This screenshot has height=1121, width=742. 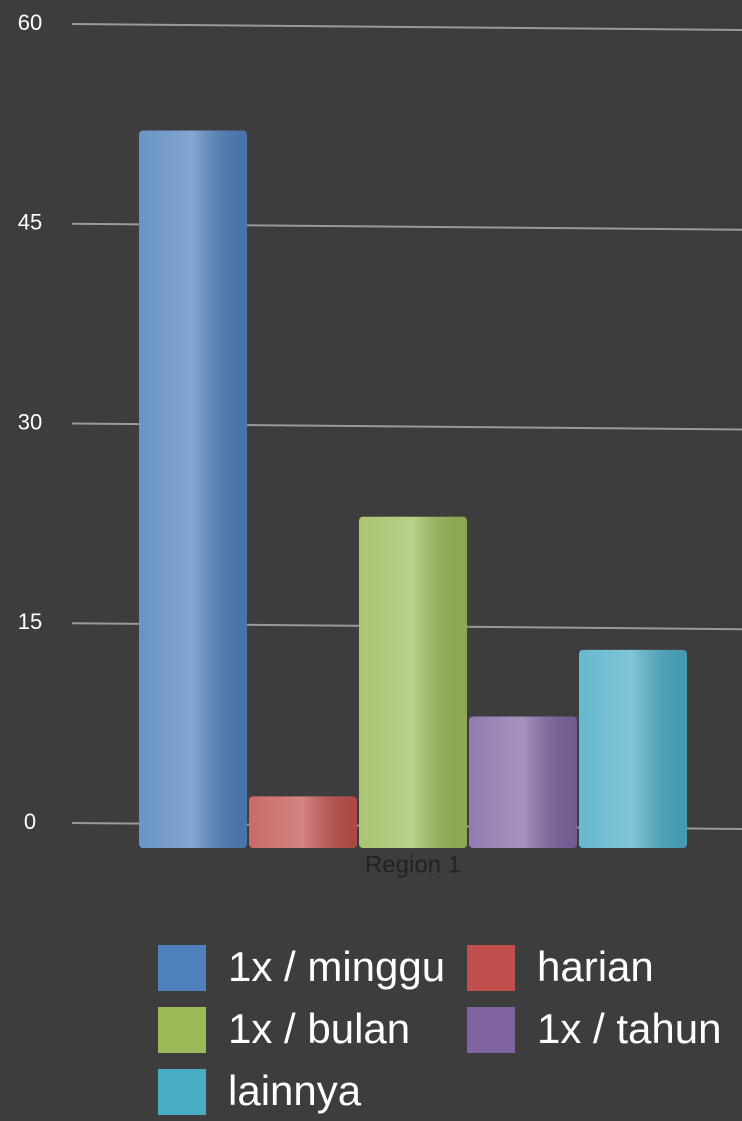 What do you see at coordinates (406, 27) in the screenshot?
I see `grid-line` at bounding box center [406, 27].